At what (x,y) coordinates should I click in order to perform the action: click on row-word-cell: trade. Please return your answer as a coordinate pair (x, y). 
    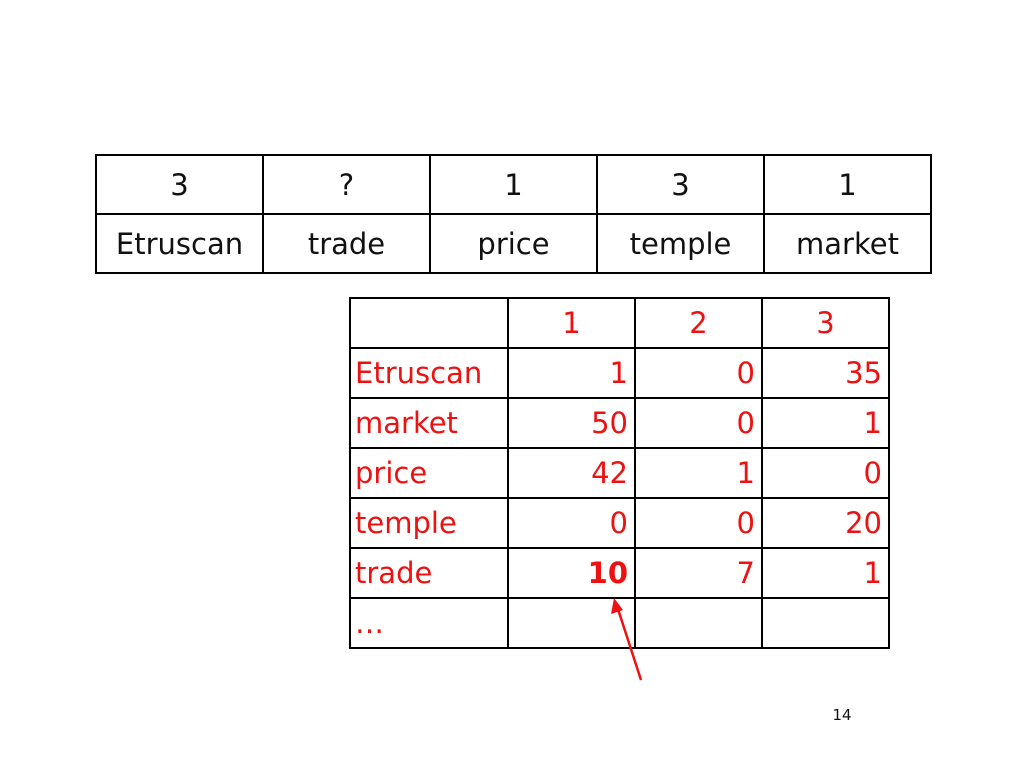
    Looking at the image, I should click on (429, 573).